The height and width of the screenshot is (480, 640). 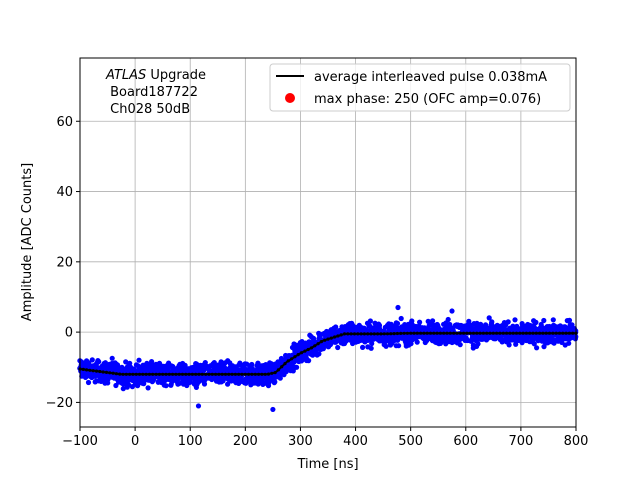 I want to click on x-tick-label: 500, so click(x=410, y=441).